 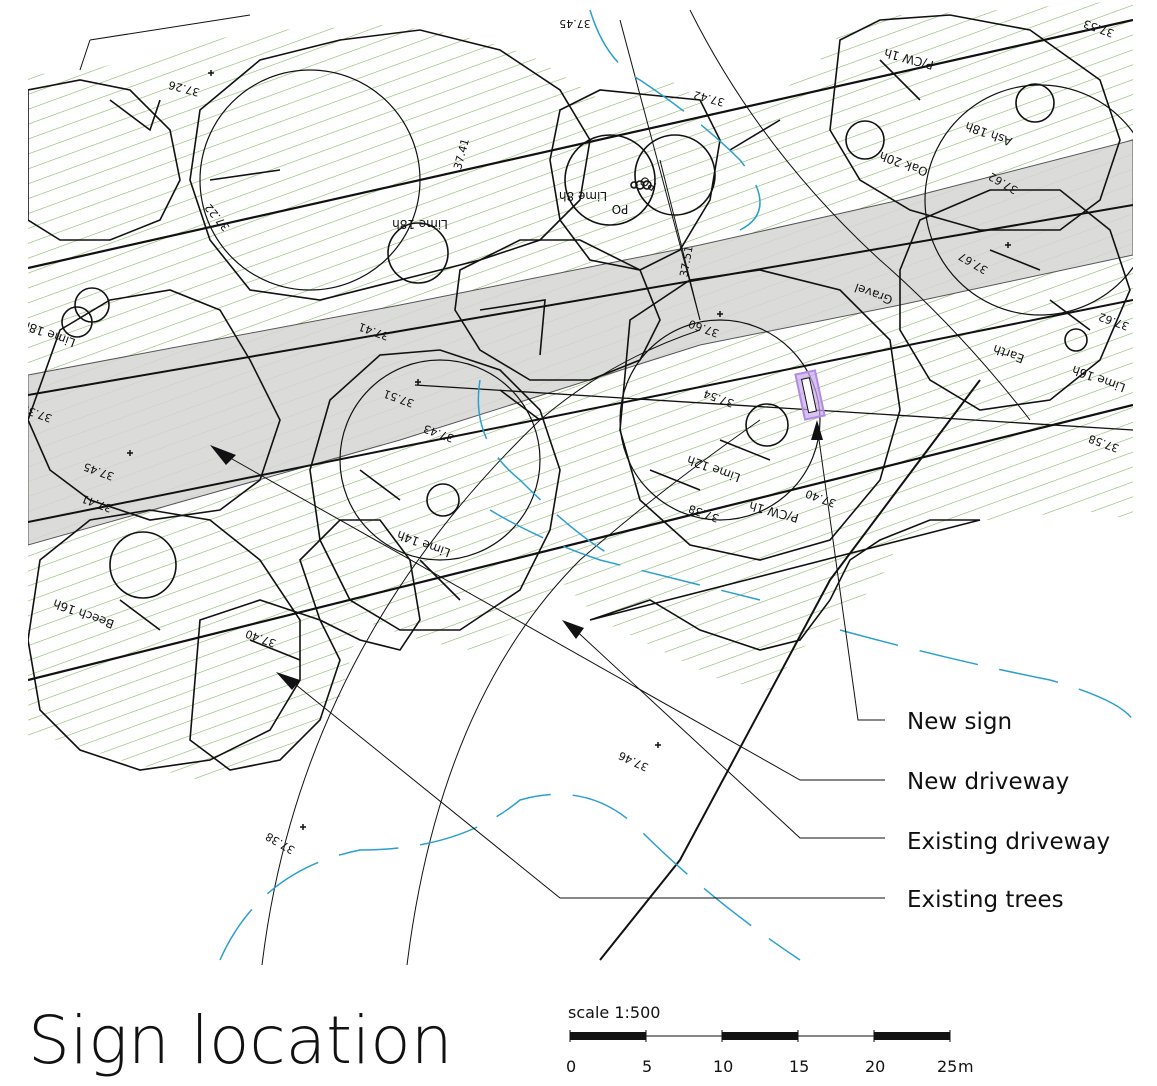 I want to click on level-label: 37.46, so click(x=633, y=761).